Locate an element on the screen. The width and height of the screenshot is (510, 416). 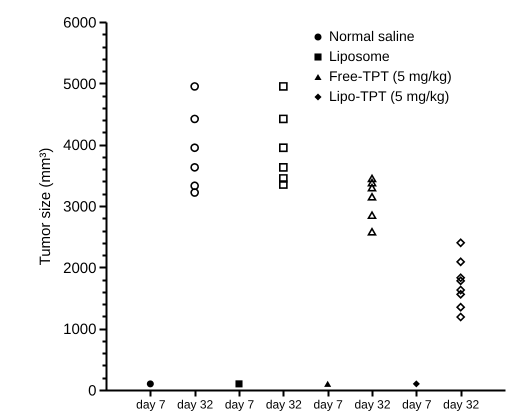
legend-label: Liposome is located at coordinates (359, 56).